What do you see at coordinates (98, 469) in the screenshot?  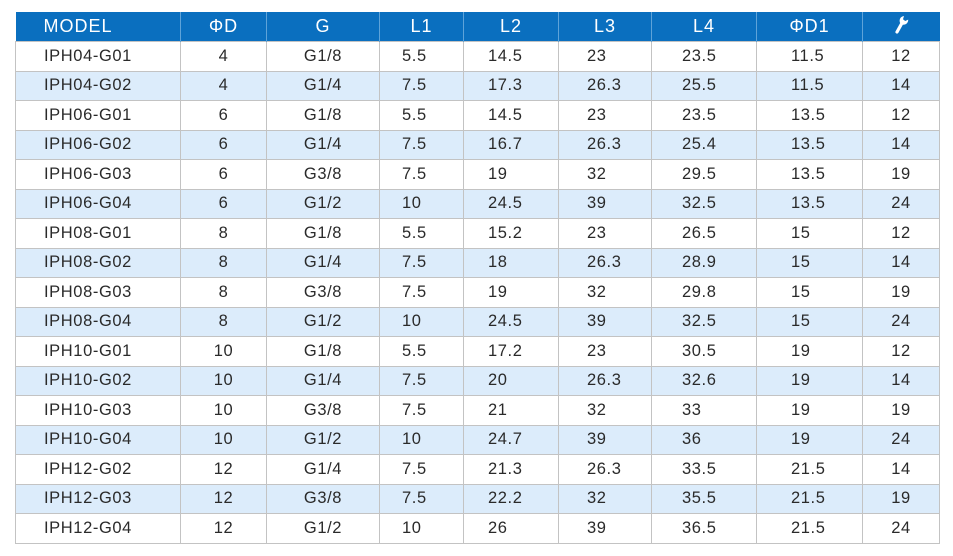 I see `cell-model: IPH12-G02` at bounding box center [98, 469].